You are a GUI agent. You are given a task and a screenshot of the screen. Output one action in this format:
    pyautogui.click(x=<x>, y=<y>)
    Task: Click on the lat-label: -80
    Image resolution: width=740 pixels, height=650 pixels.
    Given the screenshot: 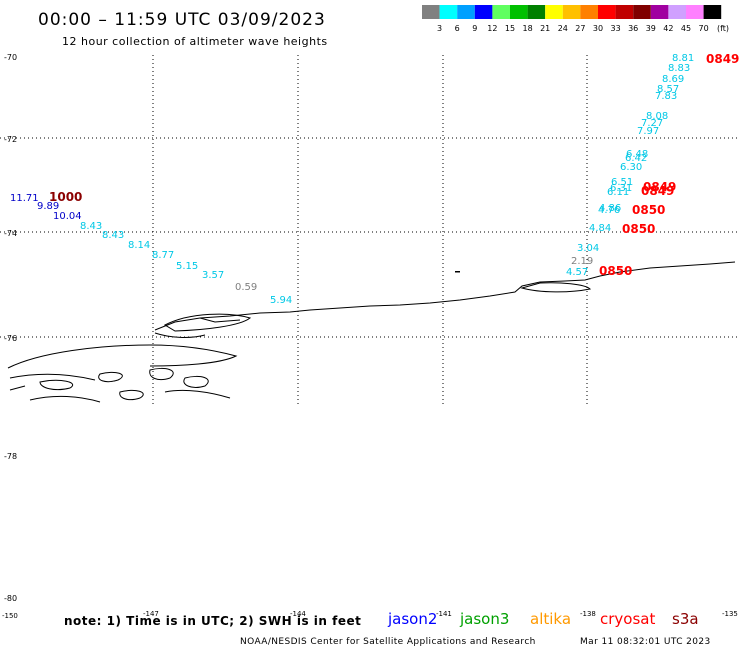 What is the action you would take?
    pyautogui.click(x=10, y=598)
    